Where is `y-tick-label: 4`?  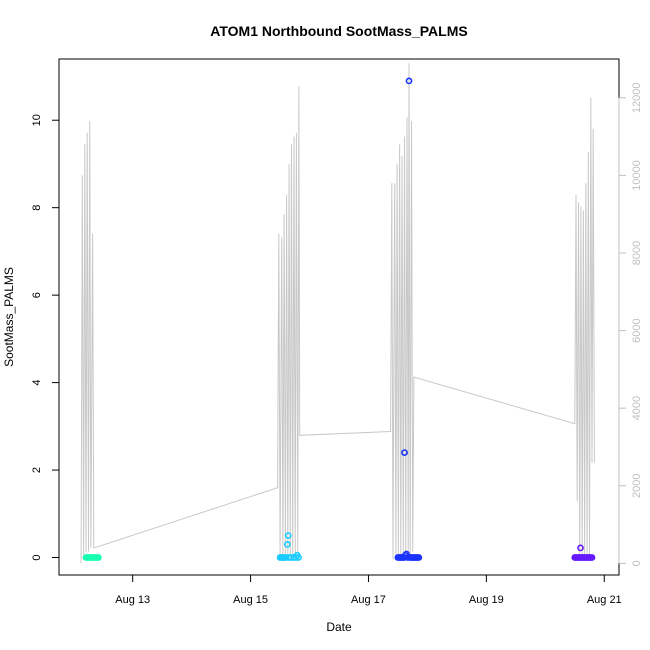
y-tick-label: 4 is located at coordinates (37, 383).